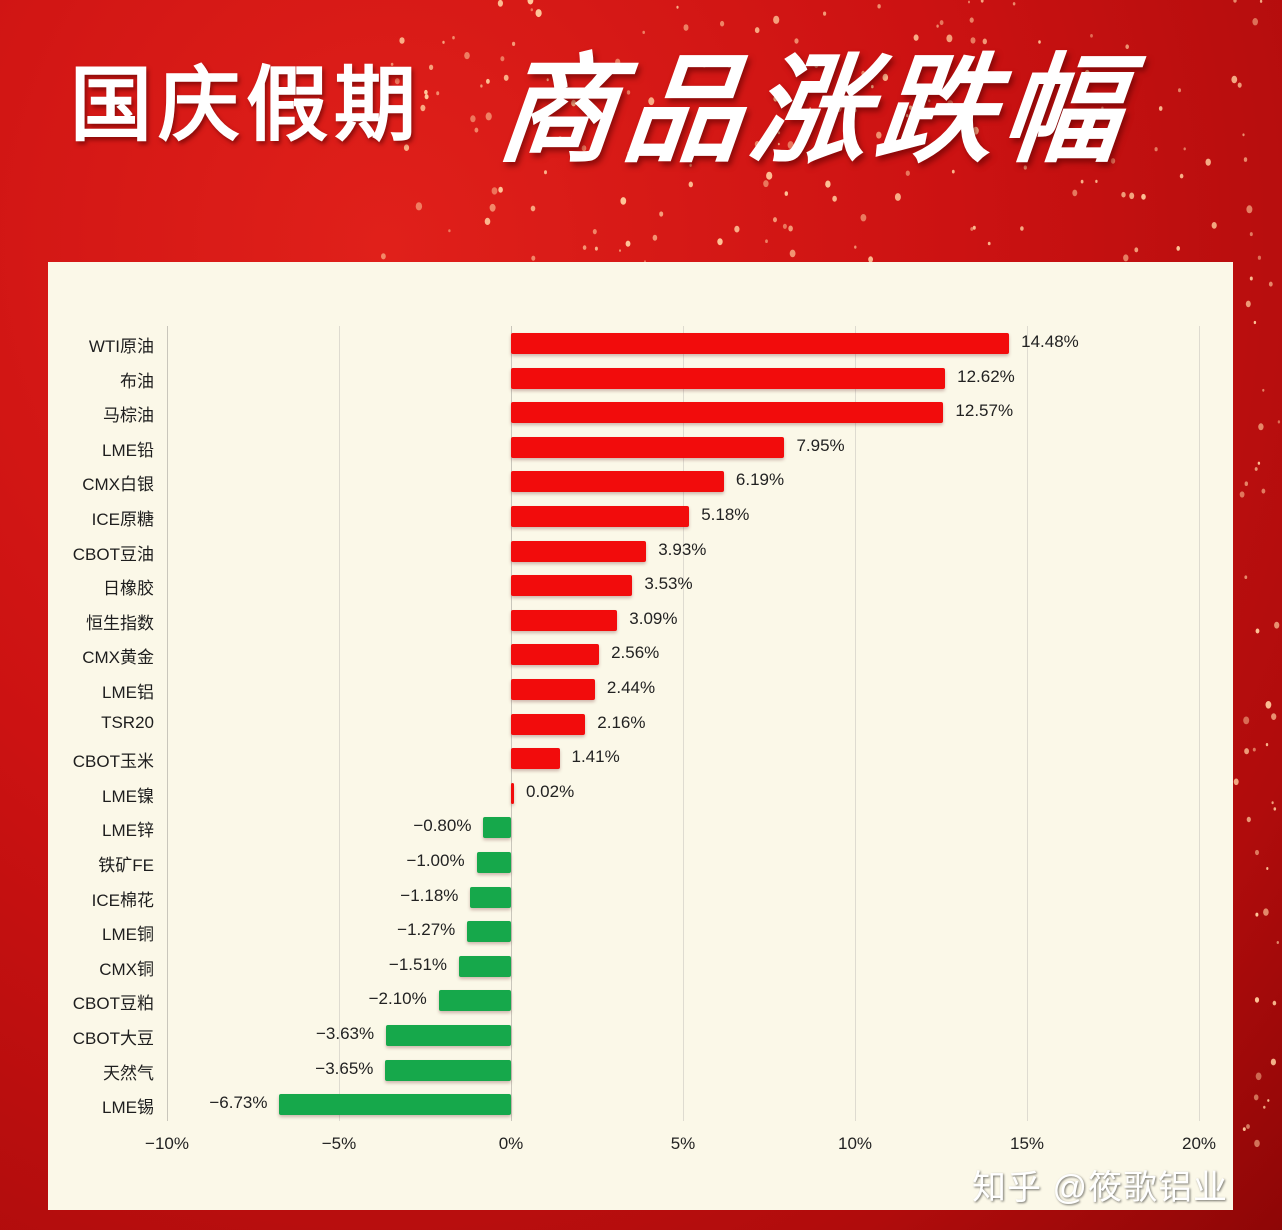 This screenshot has height=1230, width=1282. What do you see at coordinates (653, 618) in the screenshot?
I see `value-label: 3.09%` at bounding box center [653, 618].